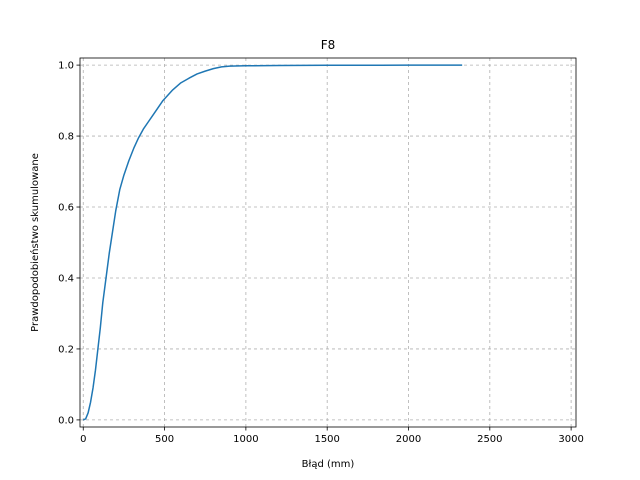  I want to click on x-tick-label: 3000, so click(570, 439).